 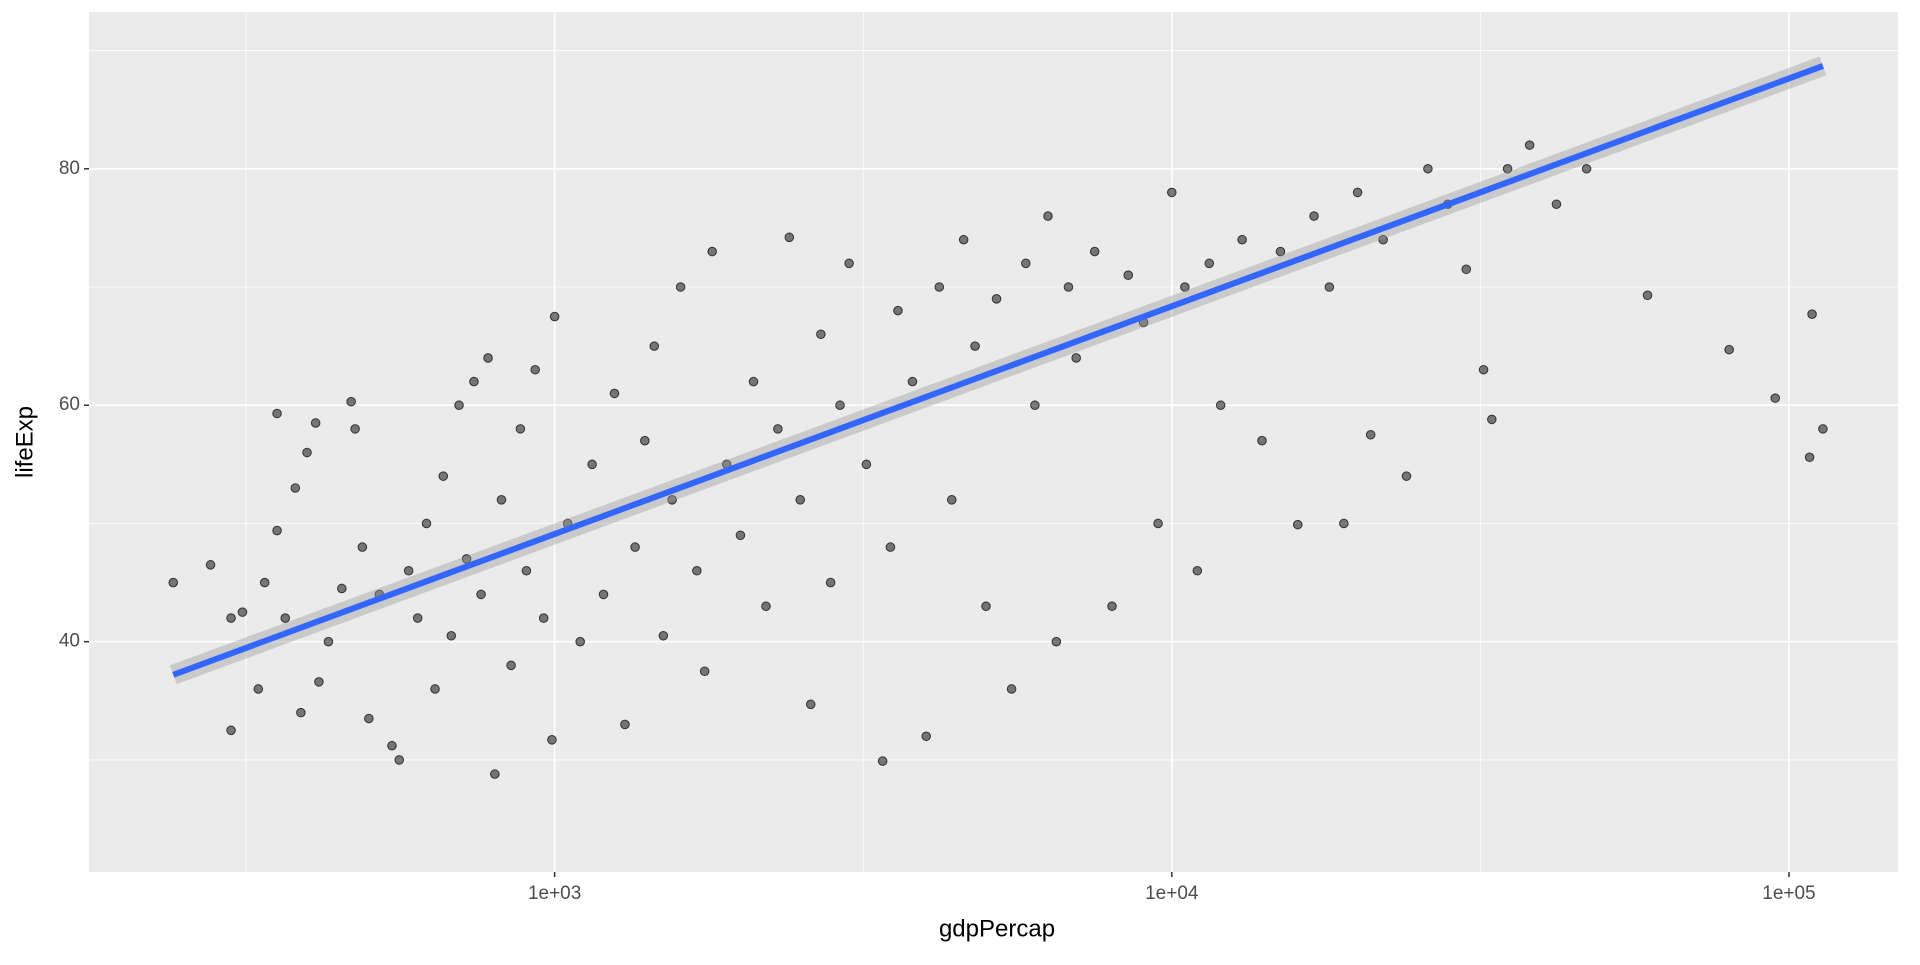 I want to click on x-axis-title: gdpPercap, so click(x=997, y=928).